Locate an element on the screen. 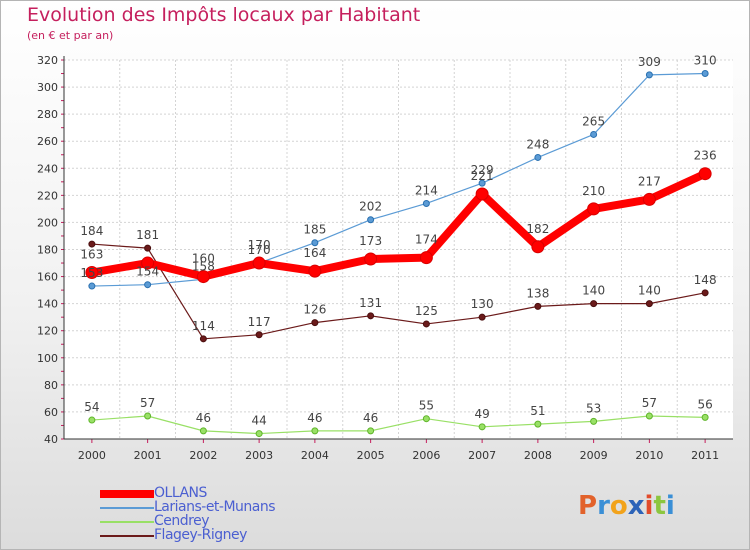  x-tick-label: 2004 is located at coordinates (315, 455).